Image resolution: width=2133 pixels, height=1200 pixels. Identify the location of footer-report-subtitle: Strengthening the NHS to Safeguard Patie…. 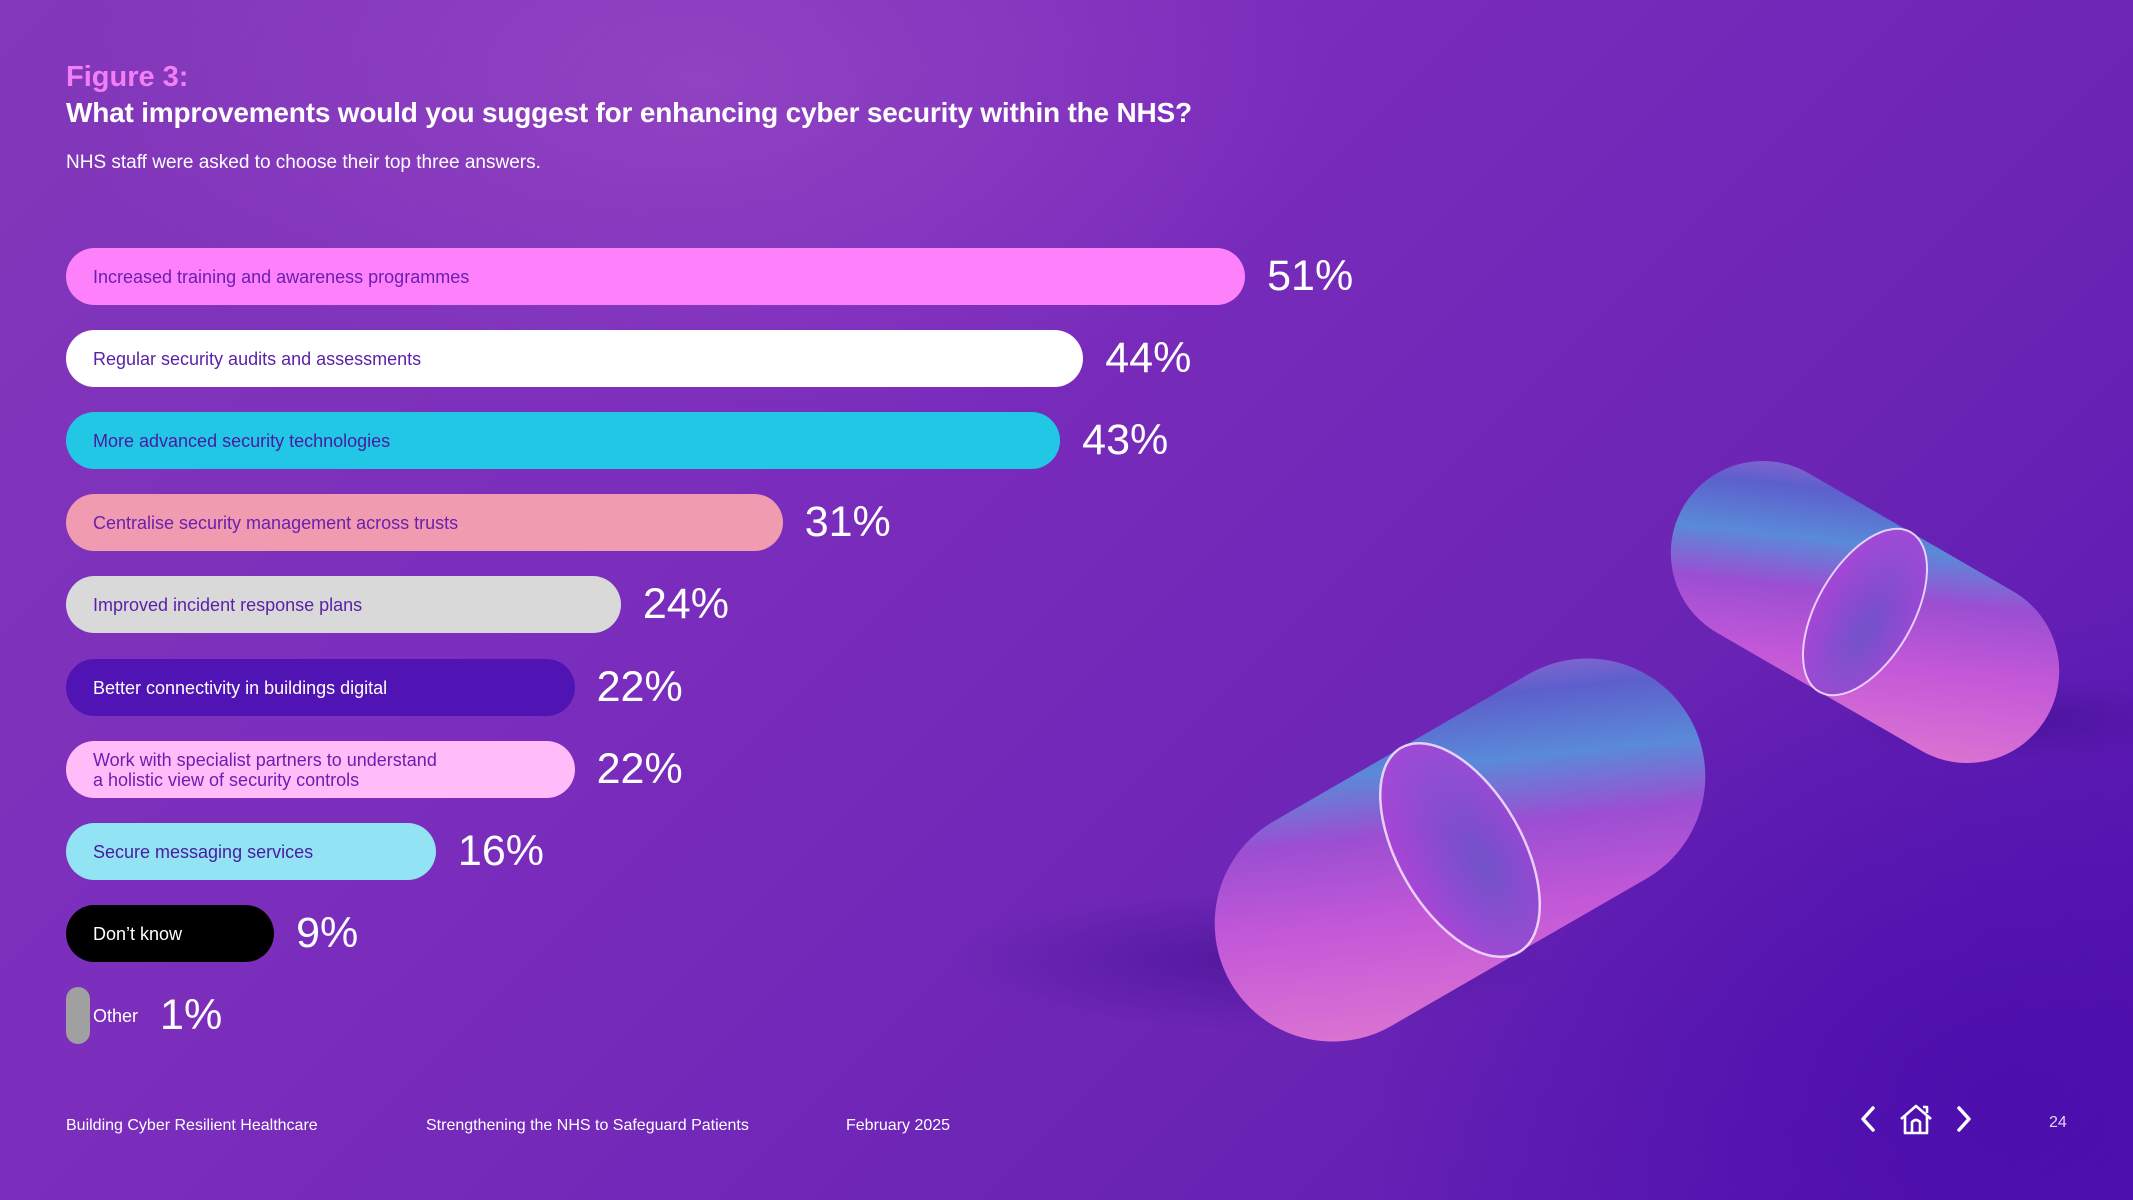
(587, 1125).